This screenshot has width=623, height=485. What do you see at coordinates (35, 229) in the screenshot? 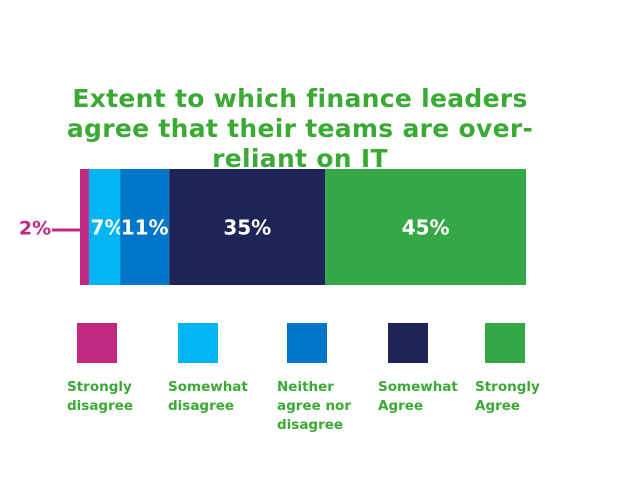
I see `data-label: 2%` at bounding box center [35, 229].